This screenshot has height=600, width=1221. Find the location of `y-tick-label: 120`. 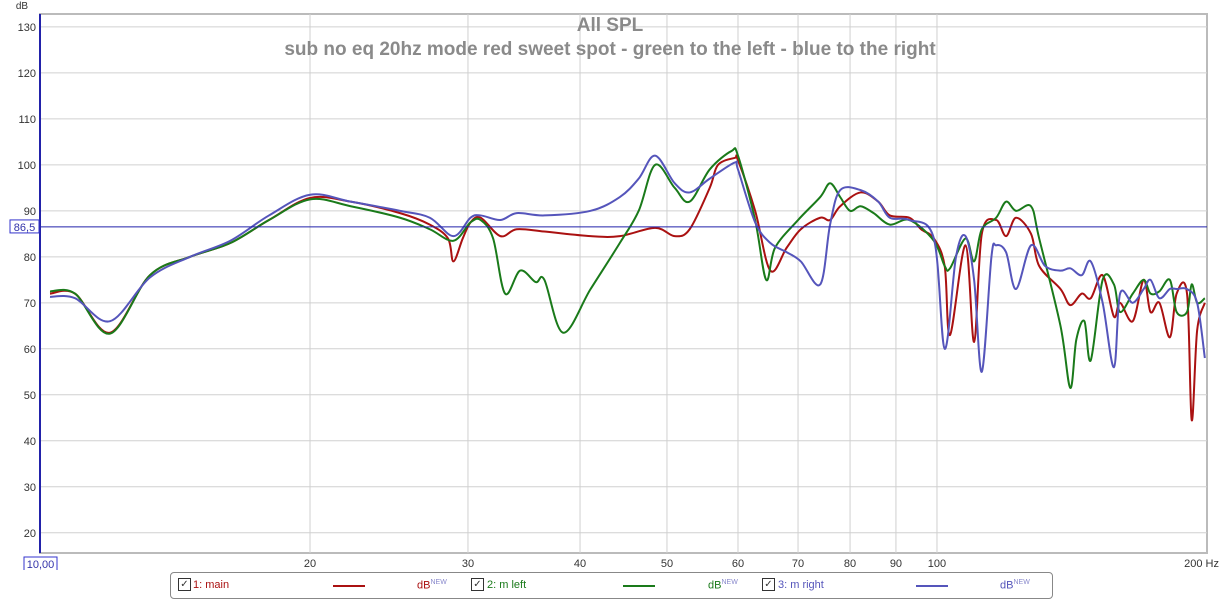

y-tick-label: 120 is located at coordinates (27, 74).